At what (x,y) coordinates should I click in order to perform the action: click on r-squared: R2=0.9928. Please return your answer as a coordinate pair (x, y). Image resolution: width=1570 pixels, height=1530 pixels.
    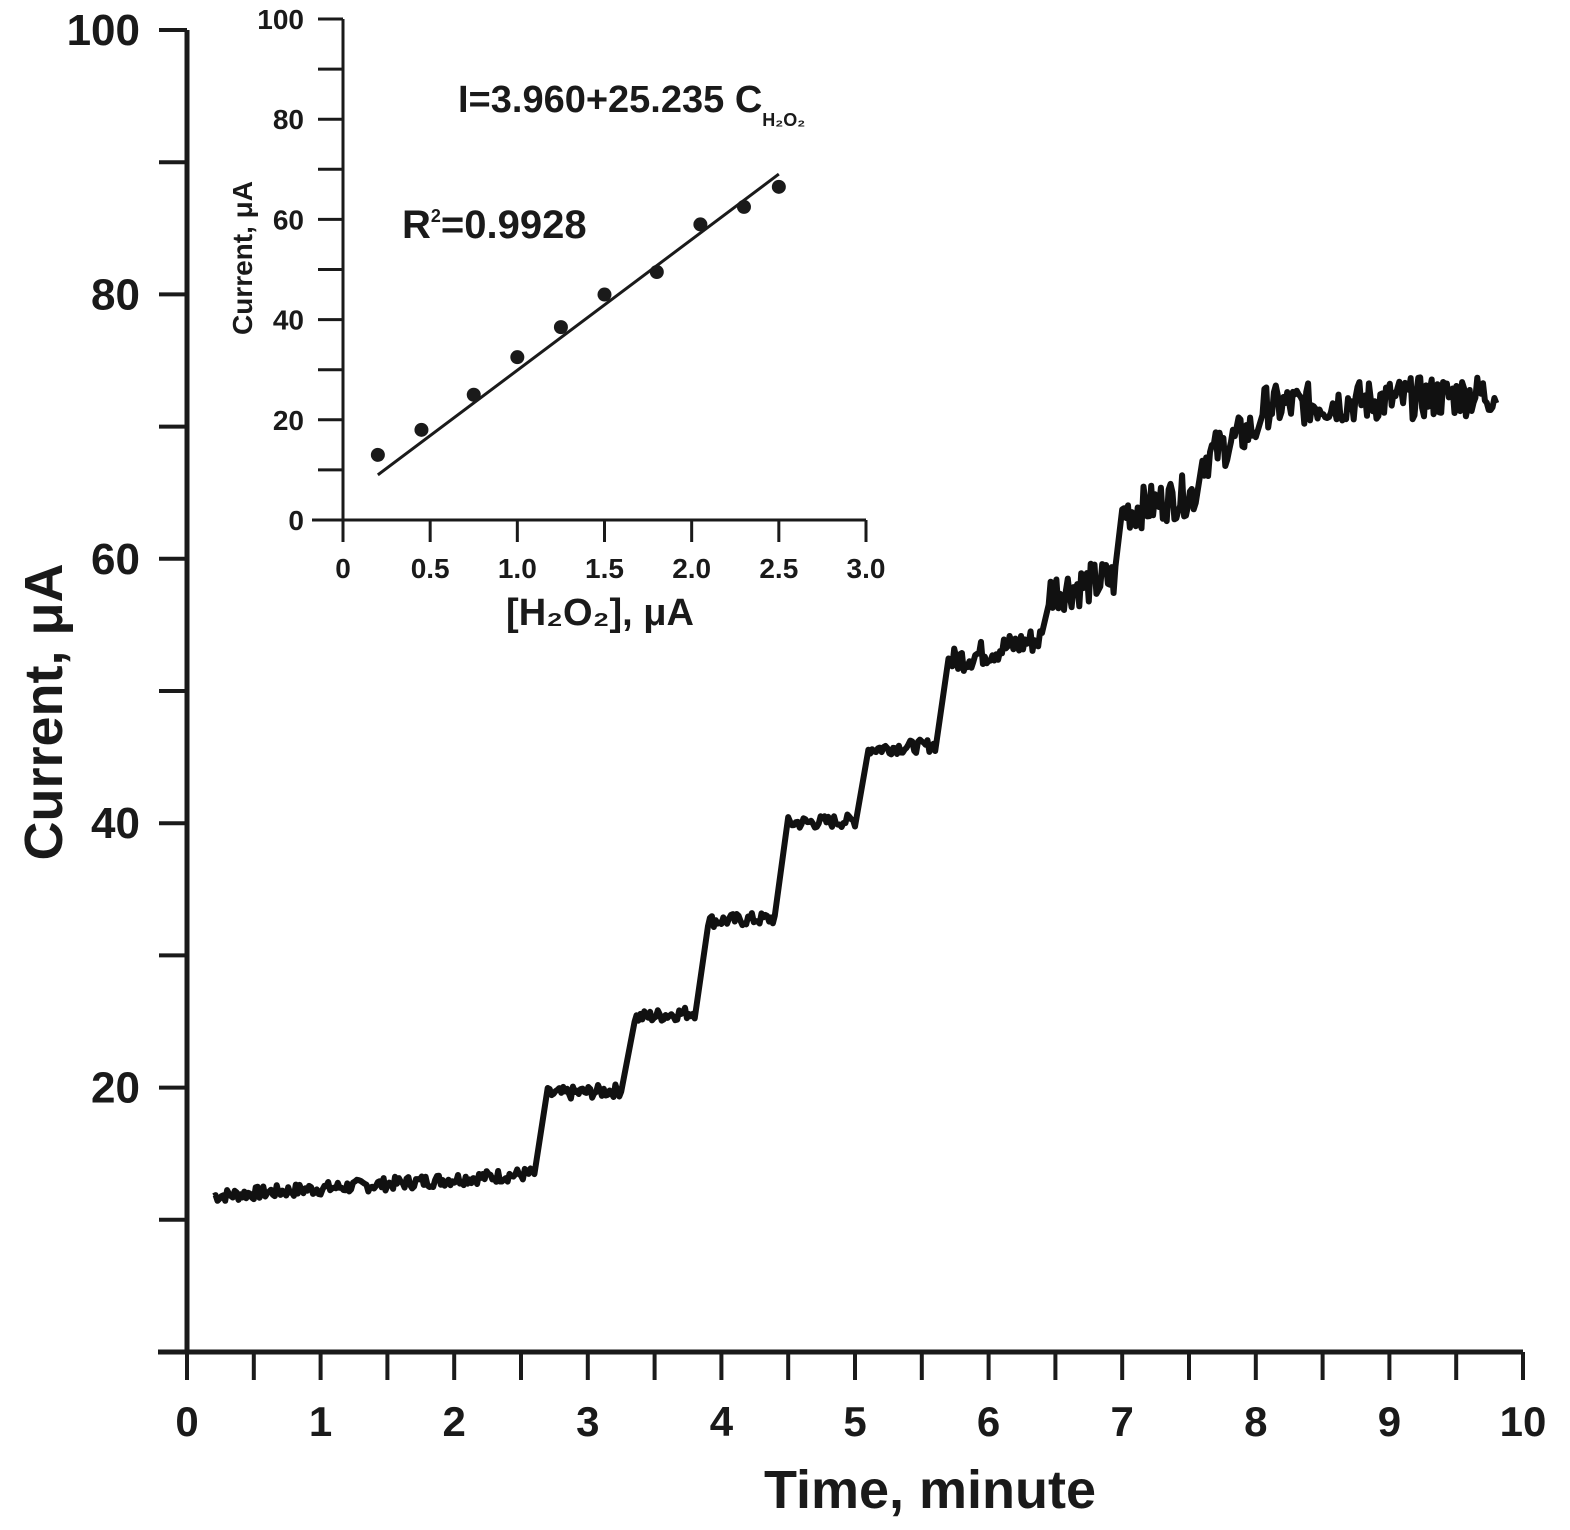
    Looking at the image, I should click on (494, 225).